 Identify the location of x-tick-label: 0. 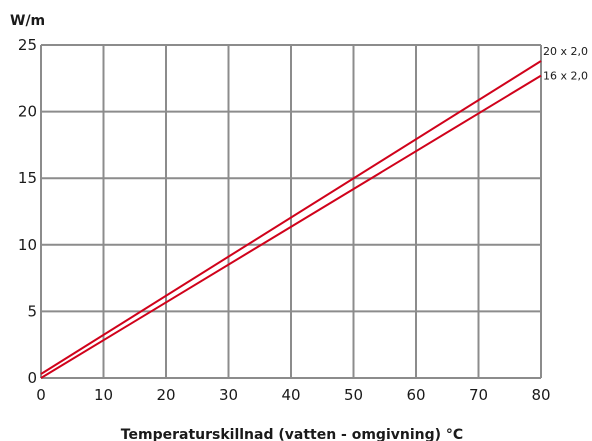
(41, 395).